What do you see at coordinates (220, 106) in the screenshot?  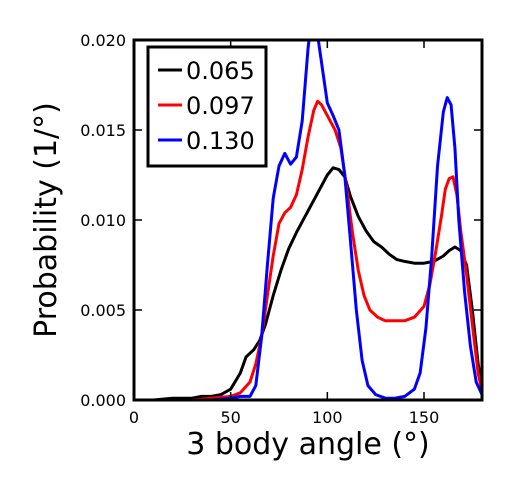 I see `legend-label-1: 0.097` at bounding box center [220, 106].